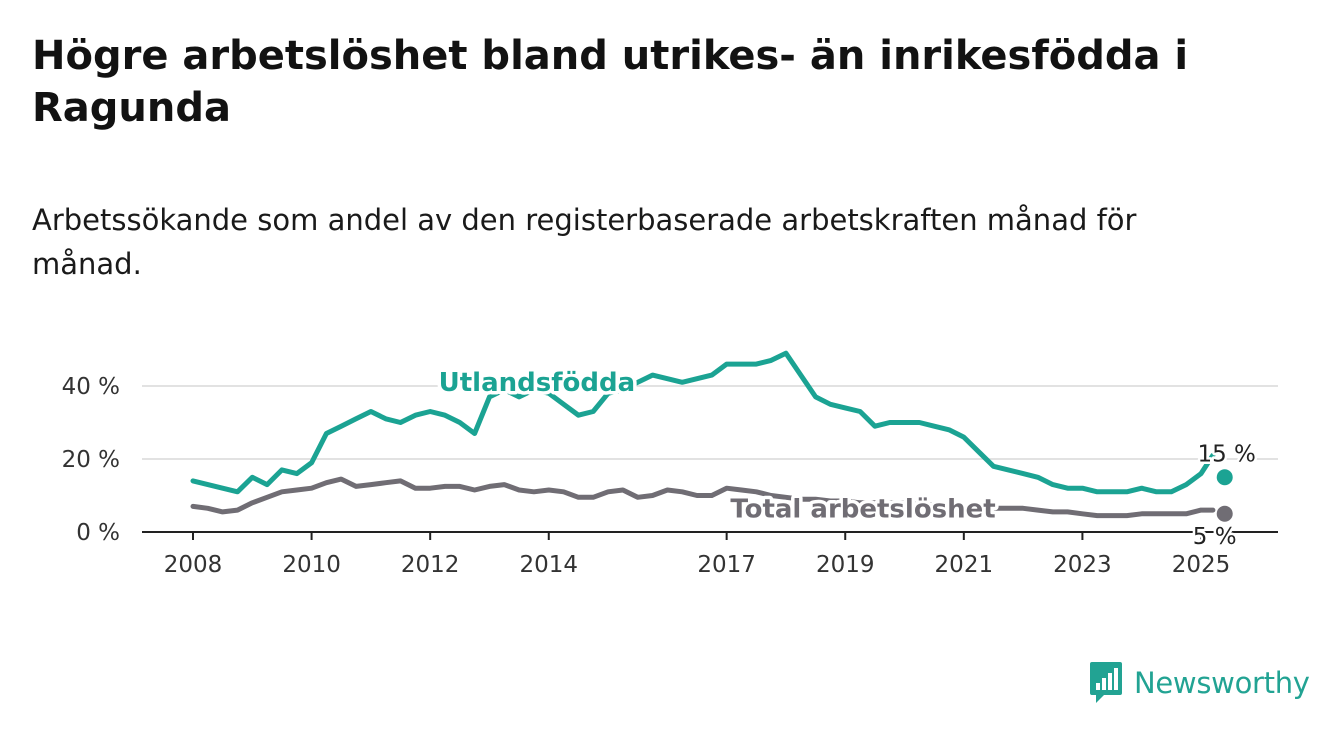  What do you see at coordinates (548, 565) in the screenshot?
I see `x-tick-label: 2014` at bounding box center [548, 565].